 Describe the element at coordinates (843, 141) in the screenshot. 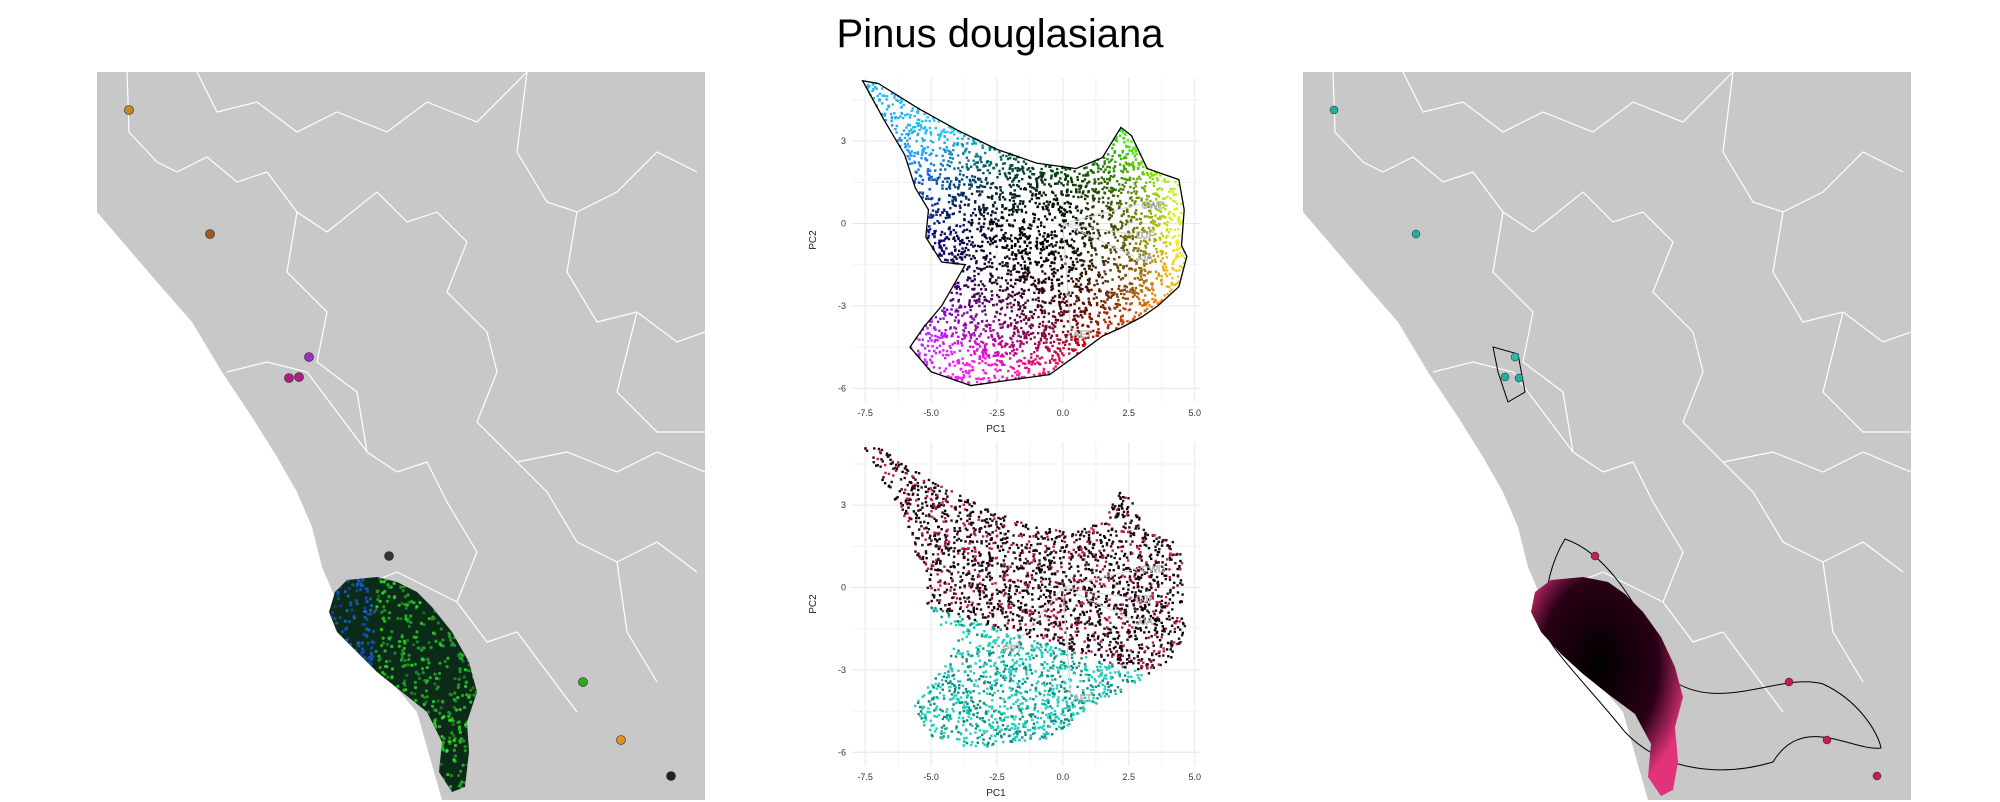

I see `pca-top-y-tick-label: 3` at that location.